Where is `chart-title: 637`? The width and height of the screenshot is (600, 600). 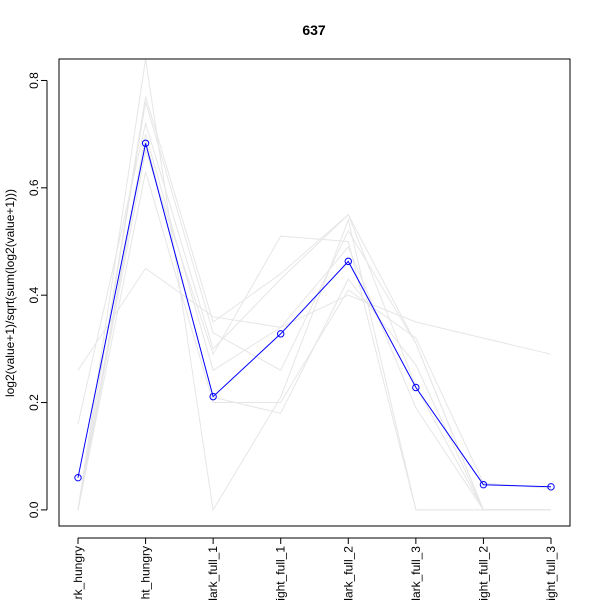 chart-title: 637 is located at coordinates (314, 30).